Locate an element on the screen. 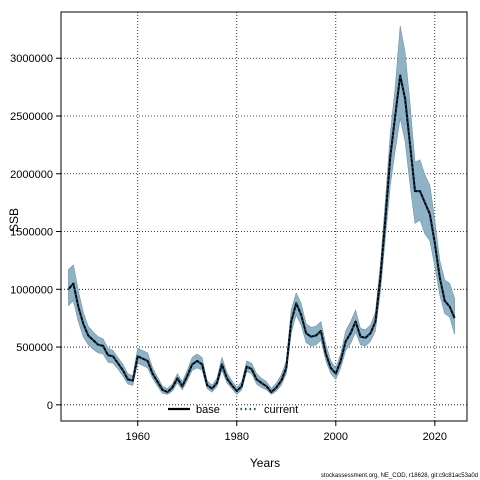 This screenshot has height=480, width=480. legend: base current is located at coordinates (233, 410).